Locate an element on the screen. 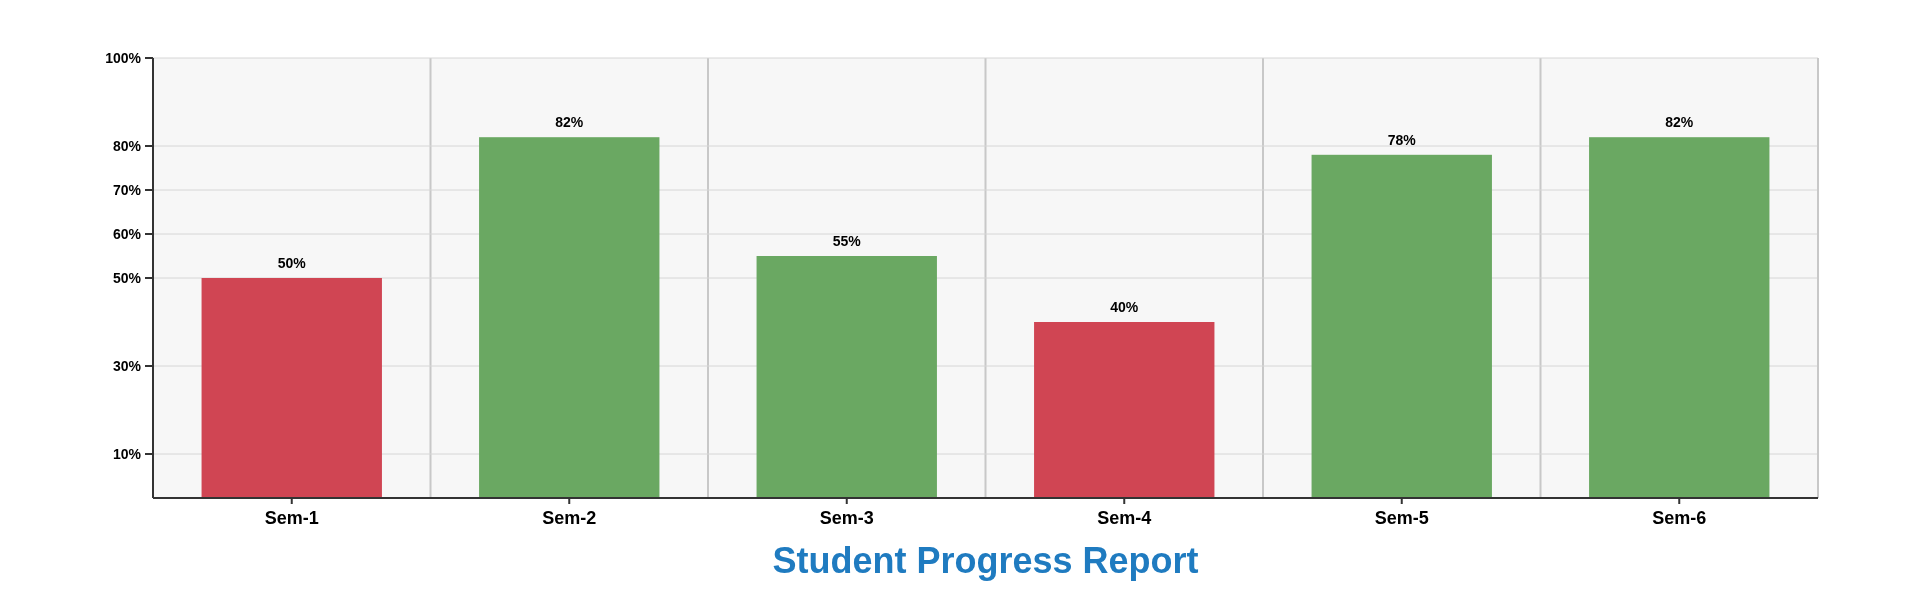 The height and width of the screenshot is (600, 1920). data-label: 50% is located at coordinates (292, 263).